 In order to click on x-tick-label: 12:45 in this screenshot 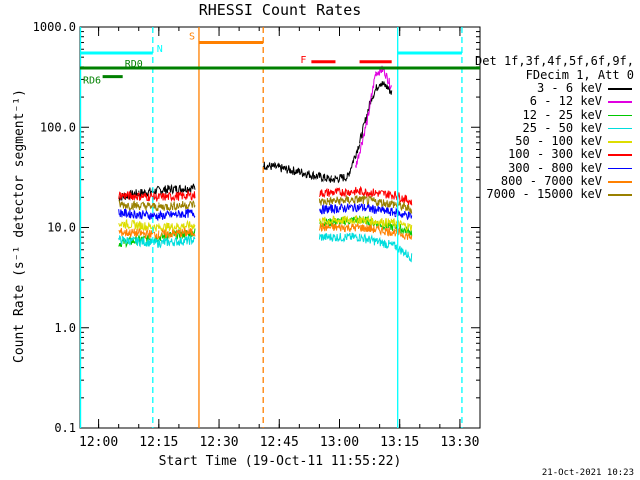, I will do `click(279, 442)`.